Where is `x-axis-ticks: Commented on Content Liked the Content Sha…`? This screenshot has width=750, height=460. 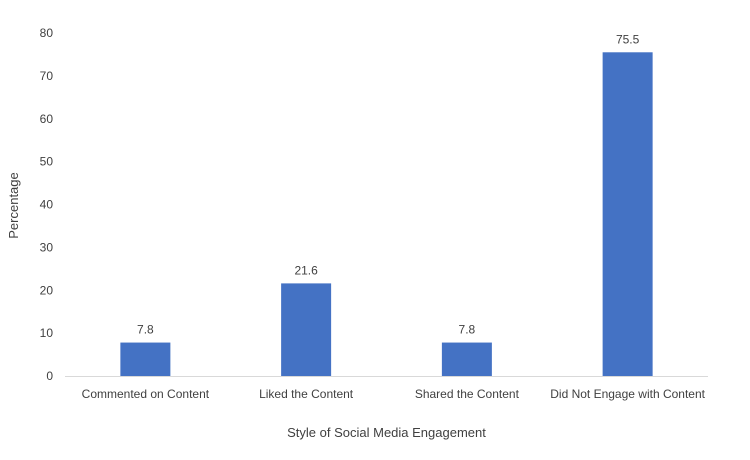
x-axis-ticks: Commented on Content Liked the Content Sha… is located at coordinates (394, 394).